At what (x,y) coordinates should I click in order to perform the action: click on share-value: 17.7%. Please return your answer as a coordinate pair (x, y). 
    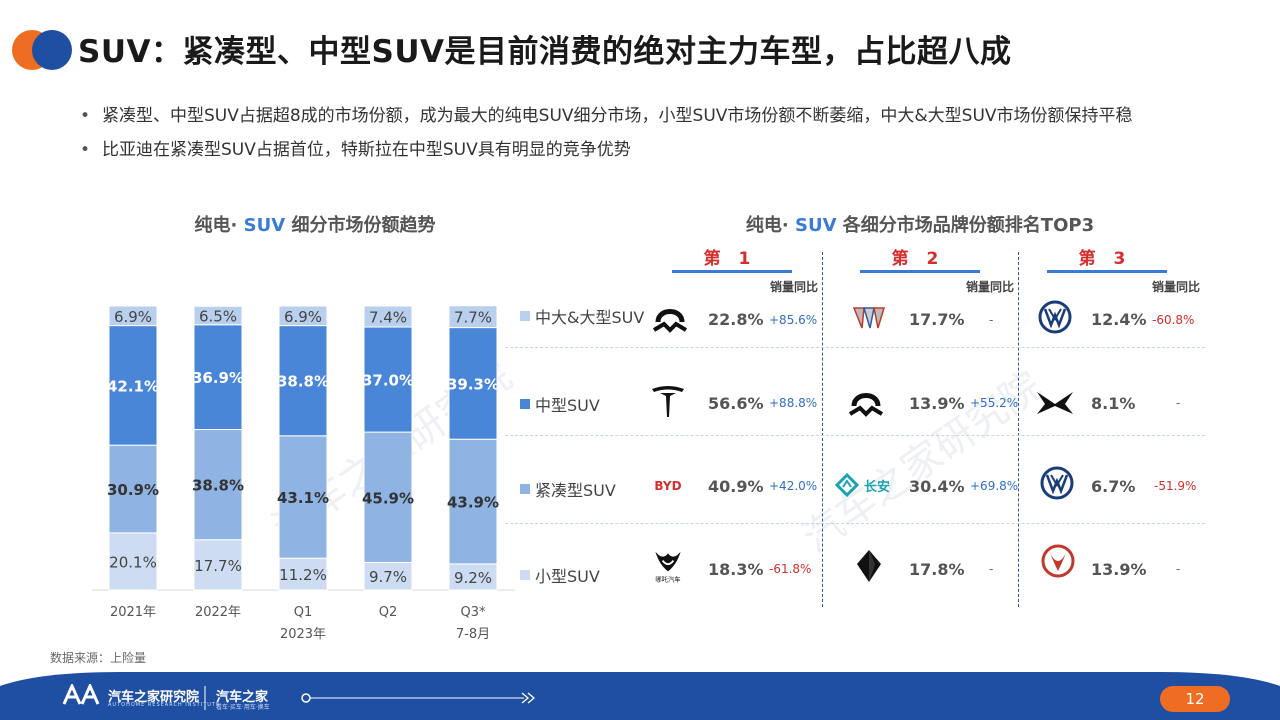
    Looking at the image, I should click on (937, 319).